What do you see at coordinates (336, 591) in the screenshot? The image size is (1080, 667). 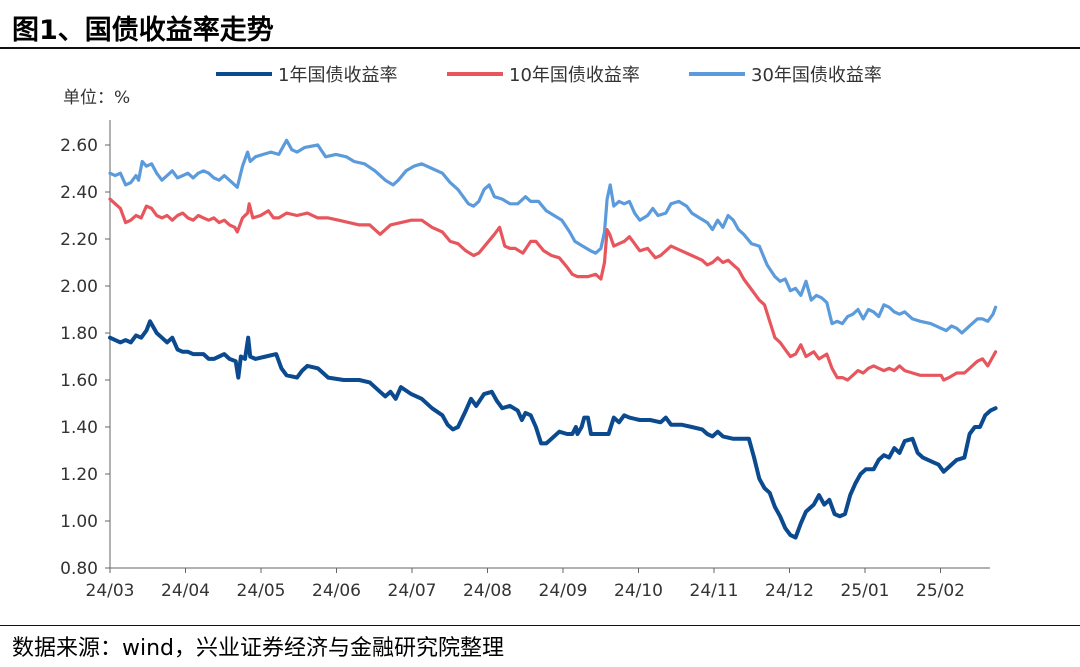 I see `x-tick-label: 24/06` at bounding box center [336, 591].